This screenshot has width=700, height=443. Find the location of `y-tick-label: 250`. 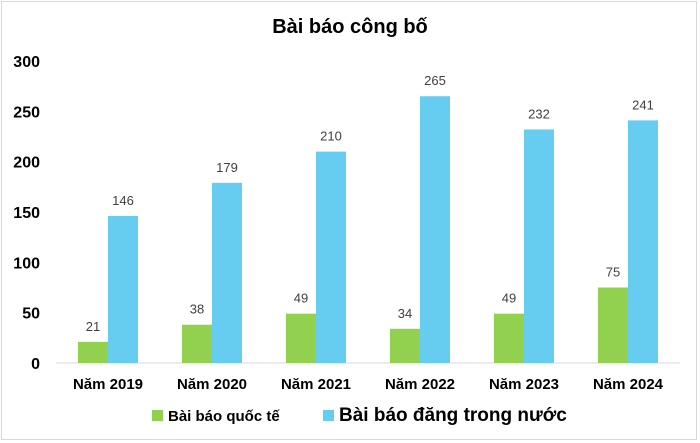

y-tick-label: 250 is located at coordinates (26, 112).